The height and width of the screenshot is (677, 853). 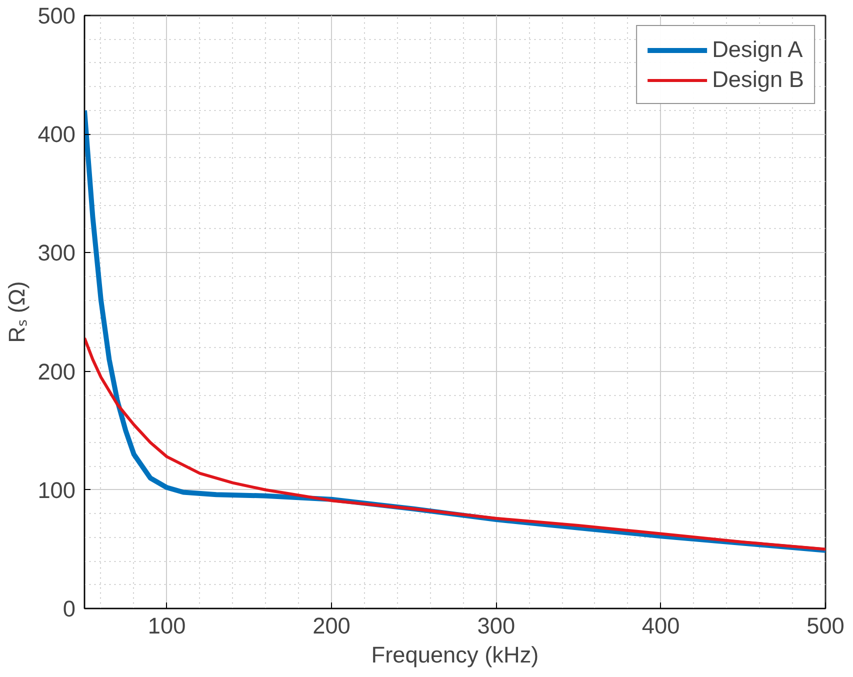 What do you see at coordinates (57, 15) in the screenshot?
I see `y-tick-label: 500` at bounding box center [57, 15].